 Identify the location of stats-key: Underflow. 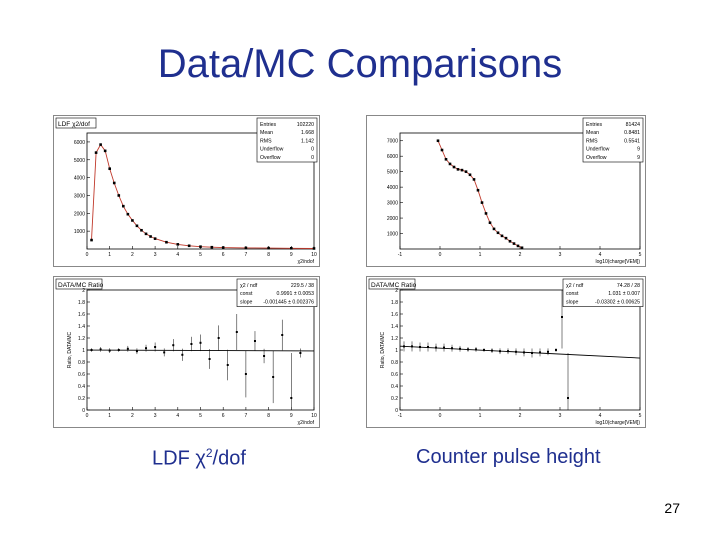
(272, 150).